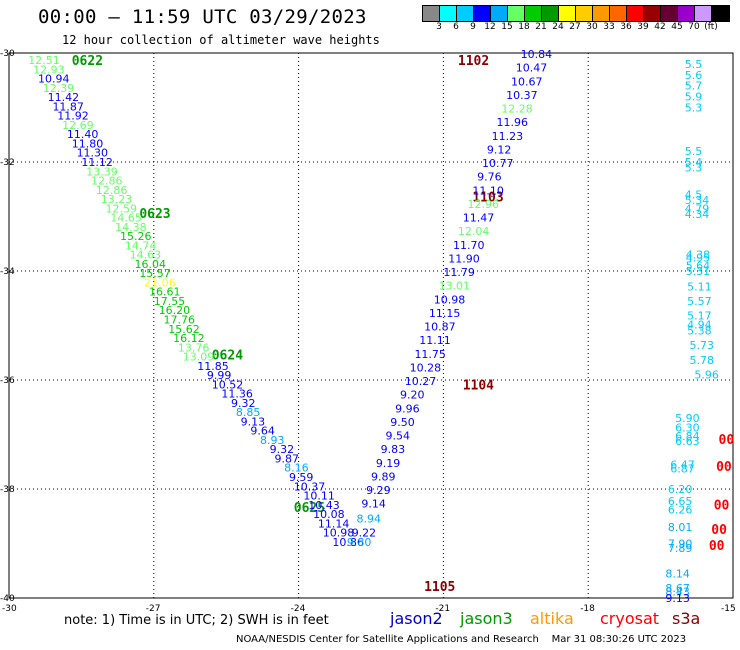 The image size is (740, 650). I want to click on legend-label: 45, so click(677, 27).